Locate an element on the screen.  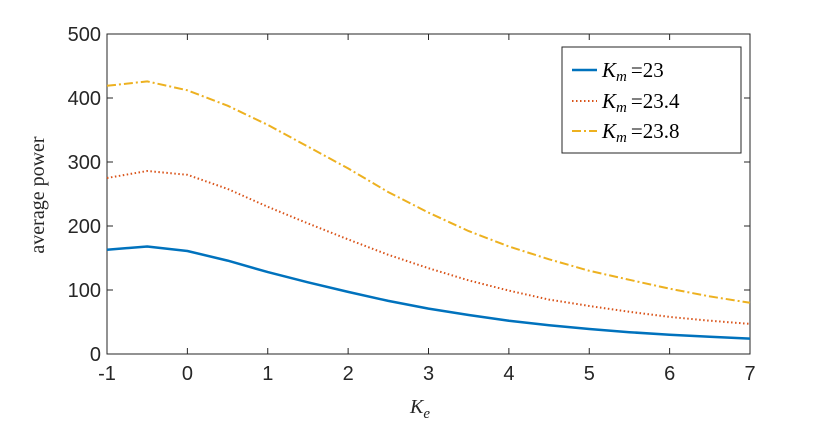
legend: Km =23 Km =23.4 Km =23.8 is located at coordinates (651, 100).